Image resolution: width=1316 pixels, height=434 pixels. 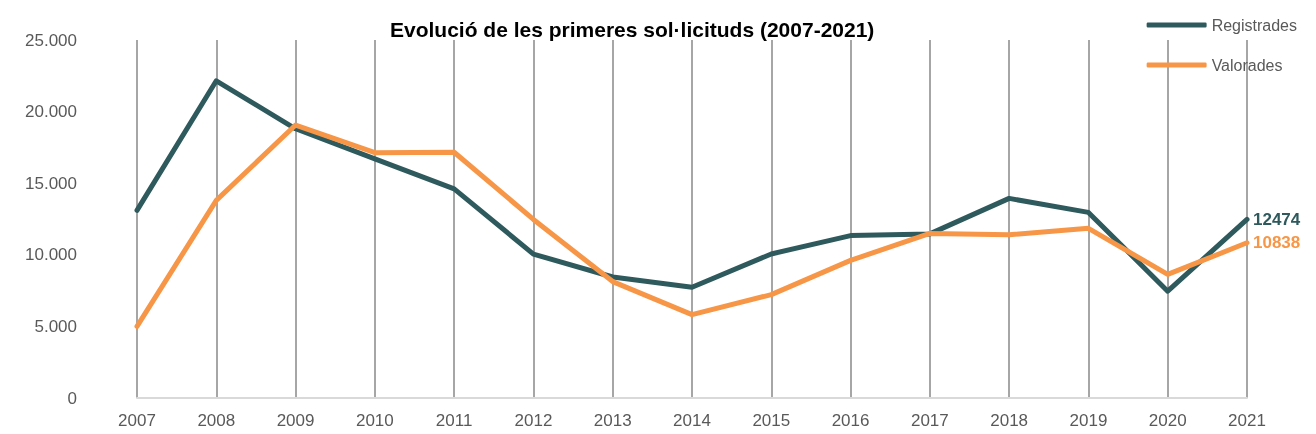 What do you see at coordinates (771, 420) in the screenshot?
I see `x-tick-label: 2015` at bounding box center [771, 420].